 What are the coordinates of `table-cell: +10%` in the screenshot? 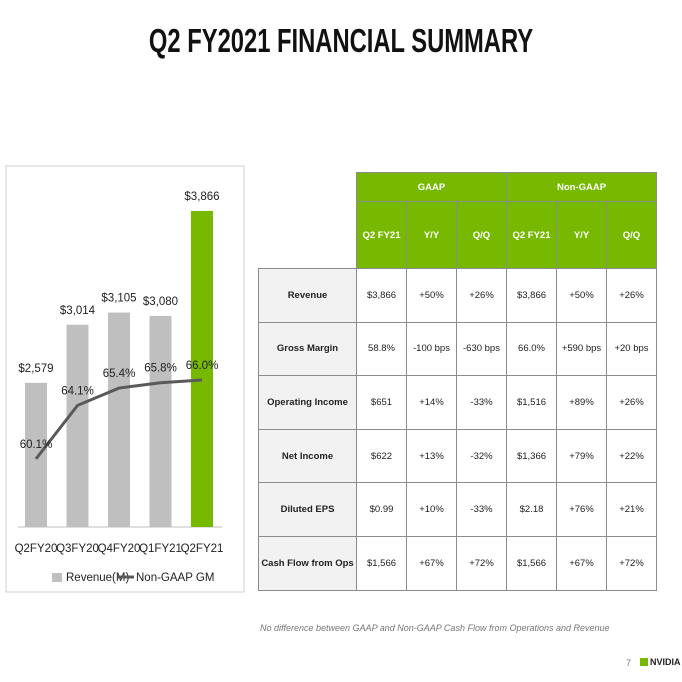 It's located at (431, 509).